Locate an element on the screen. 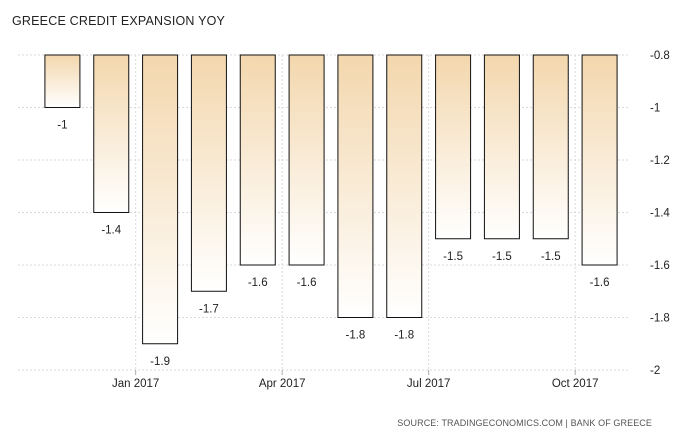 The image size is (700, 440). data-label: -1.9 is located at coordinates (160, 362).